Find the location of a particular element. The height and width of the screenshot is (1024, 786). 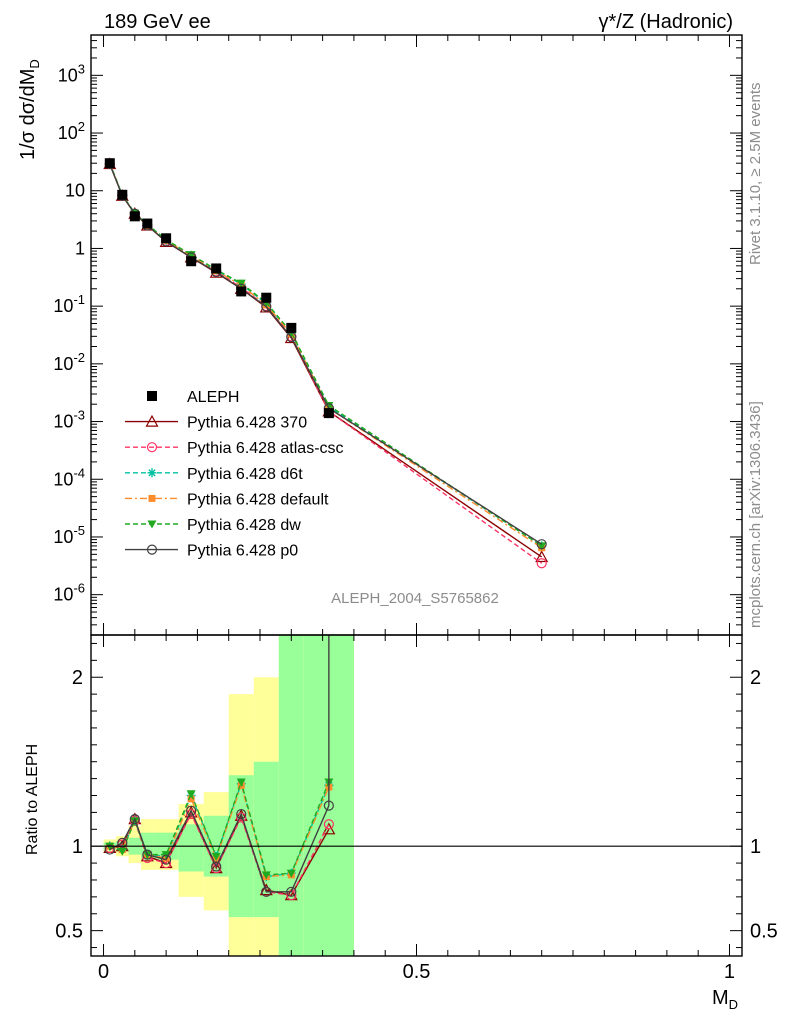

y-tick-label-main: 10² is located at coordinates (71, 131).